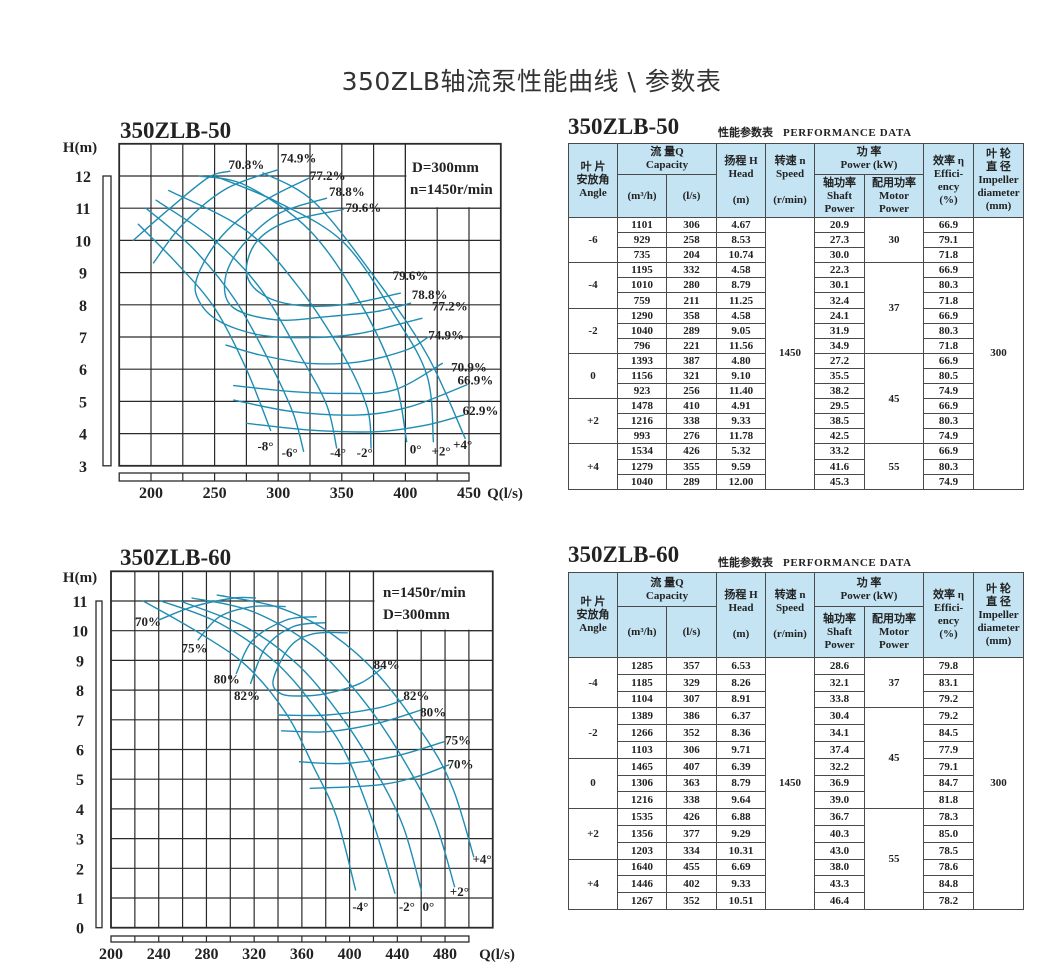 The width and height of the screenshot is (1063, 966). I want to click on y-tick-label: 8, so click(83, 306).